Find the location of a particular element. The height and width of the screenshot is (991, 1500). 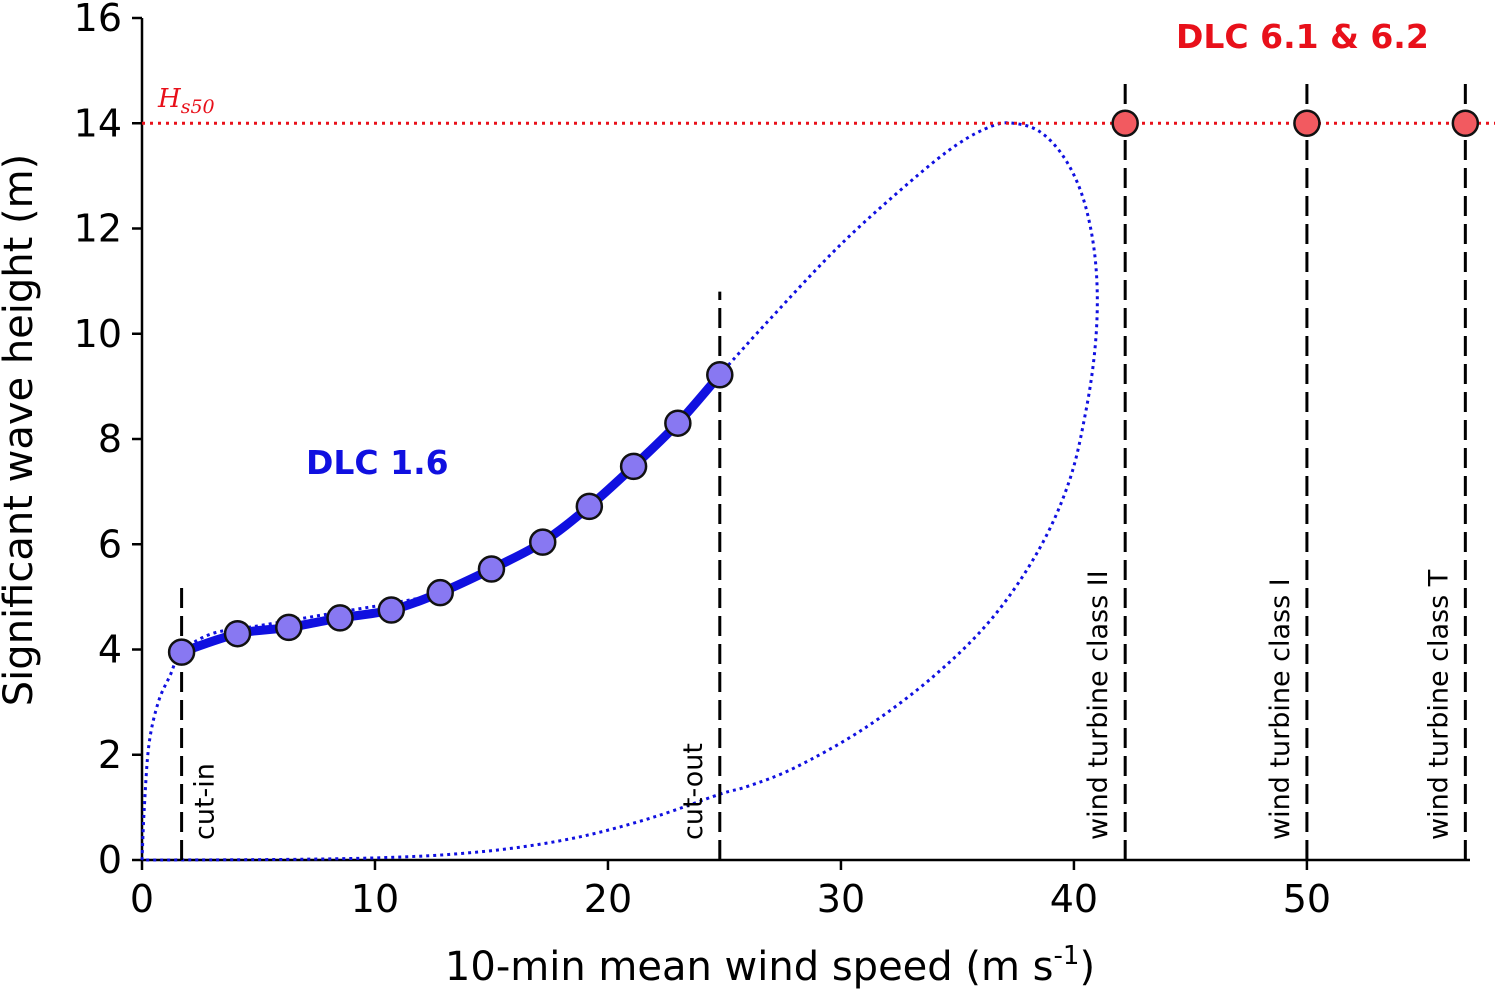

dlc16-line is located at coordinates (451, 513).